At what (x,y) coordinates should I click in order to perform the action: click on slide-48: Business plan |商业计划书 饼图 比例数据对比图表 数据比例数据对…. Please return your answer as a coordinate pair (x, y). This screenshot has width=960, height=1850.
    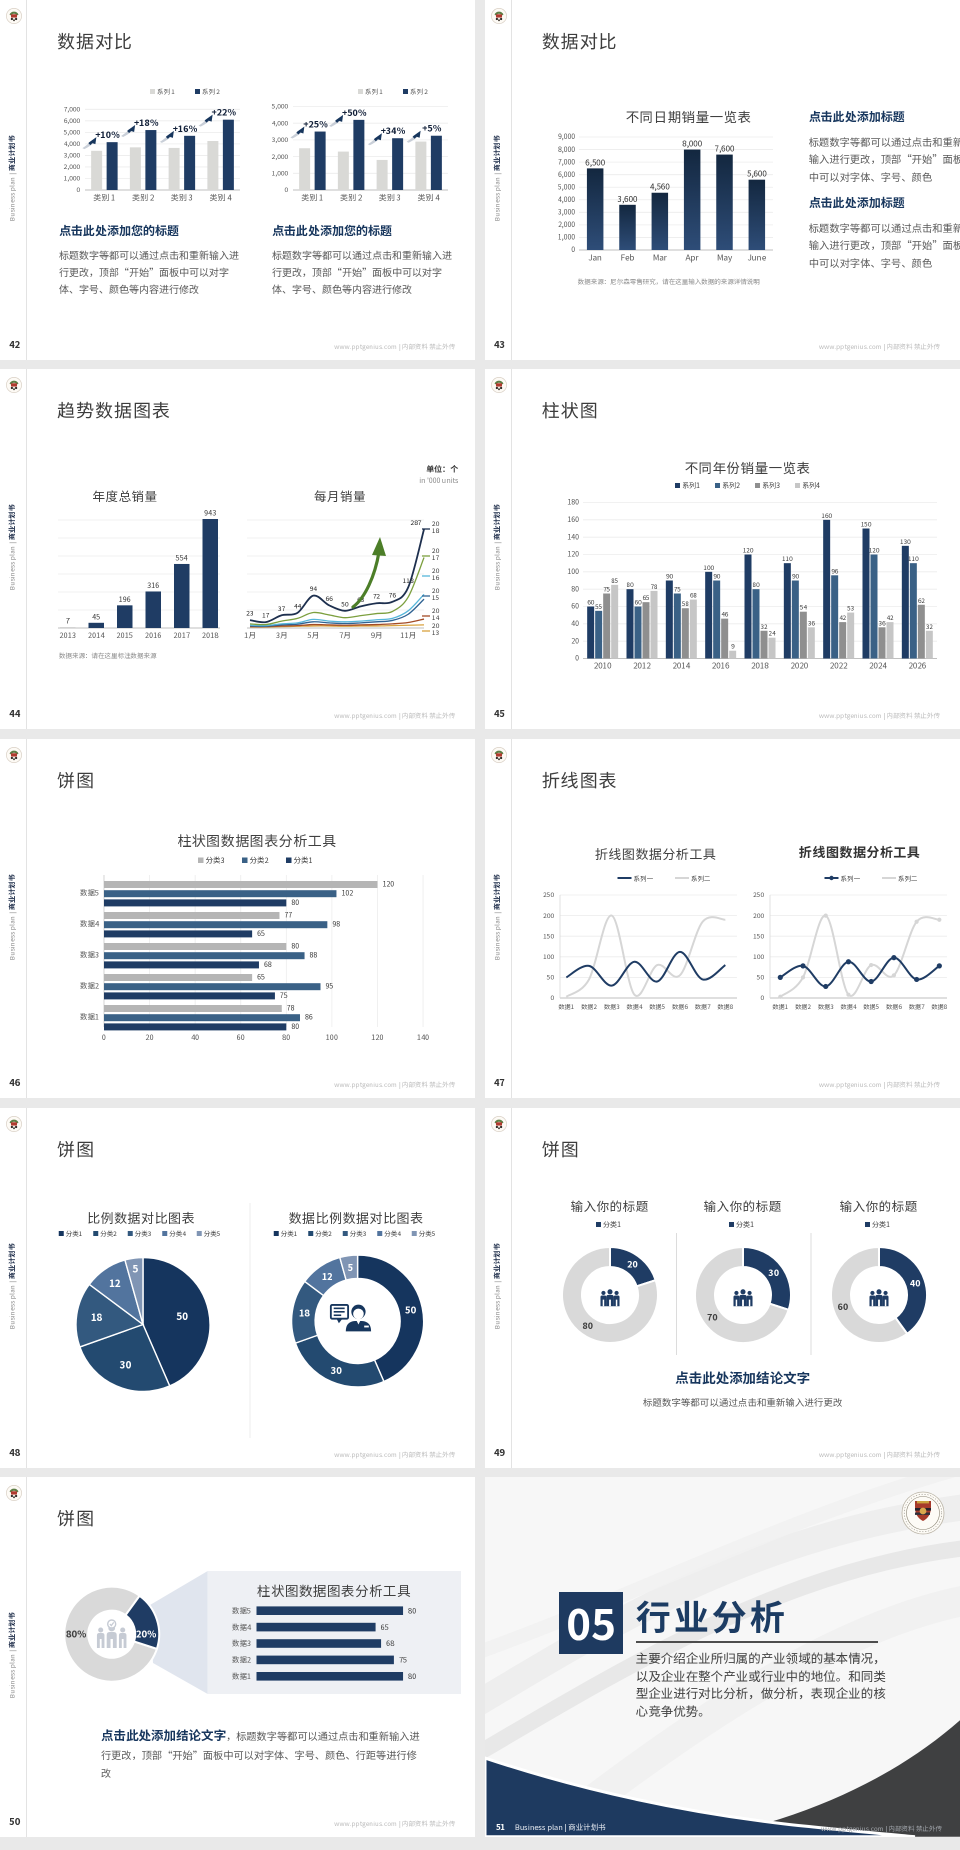
    Looking at the image, I should click on (238, 1287).